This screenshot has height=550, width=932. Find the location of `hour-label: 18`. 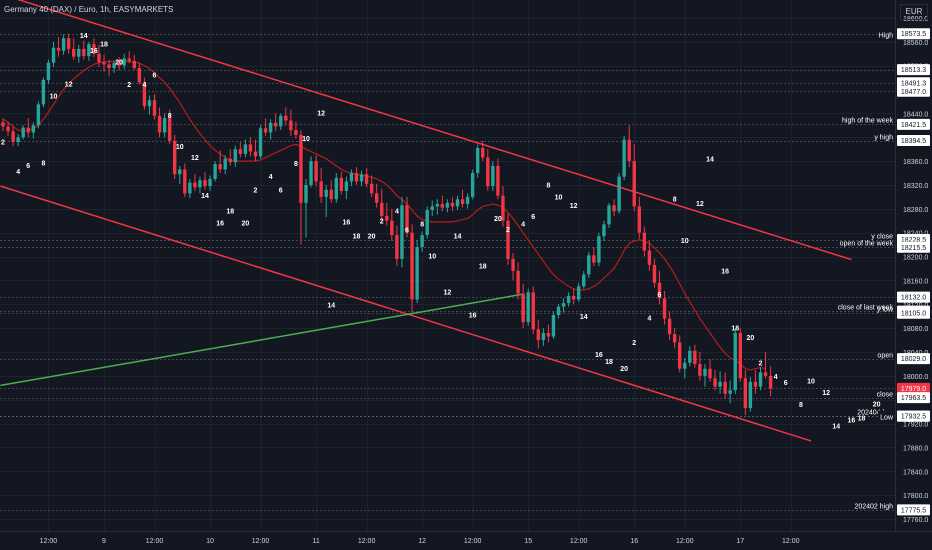

hour-label: 18 is located at coordinates (609, 362).